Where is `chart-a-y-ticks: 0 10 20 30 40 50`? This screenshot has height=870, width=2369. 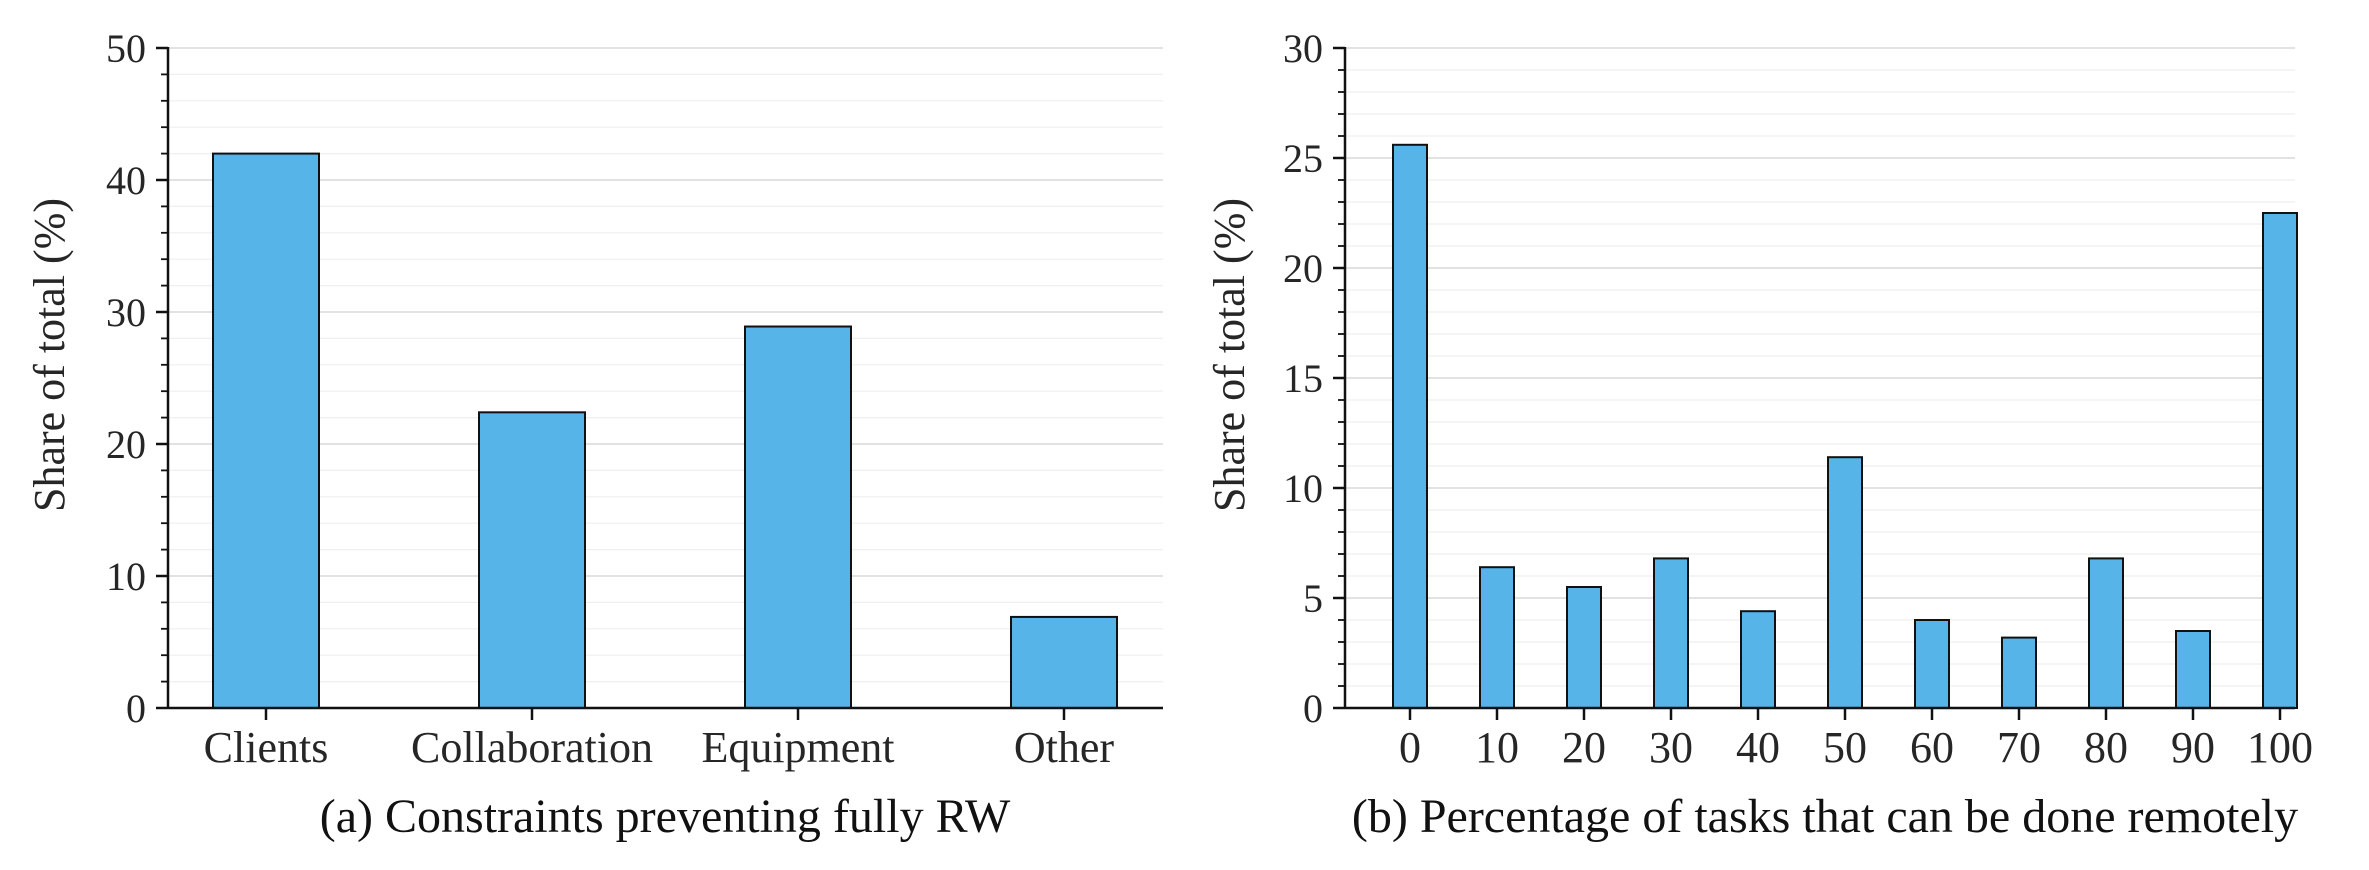
chart-a-y-ticks: 0 10 20 30 40 50 is located at coordinates (137, 378).